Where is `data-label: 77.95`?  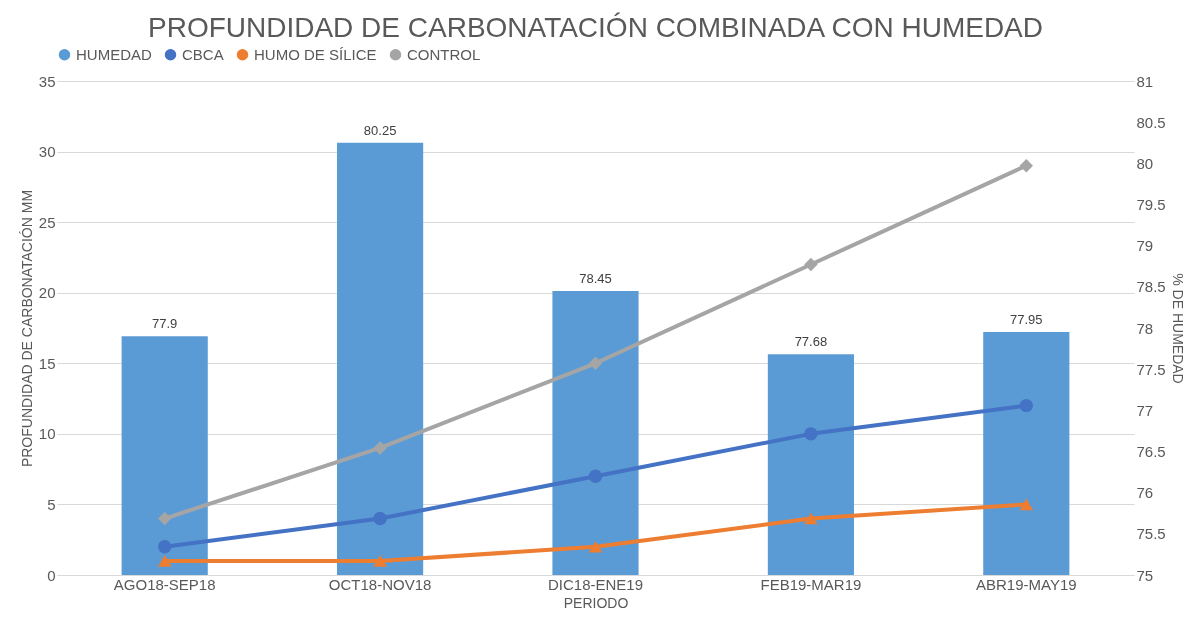
data-label: 77.95 is located at coordinates (1026, 320).